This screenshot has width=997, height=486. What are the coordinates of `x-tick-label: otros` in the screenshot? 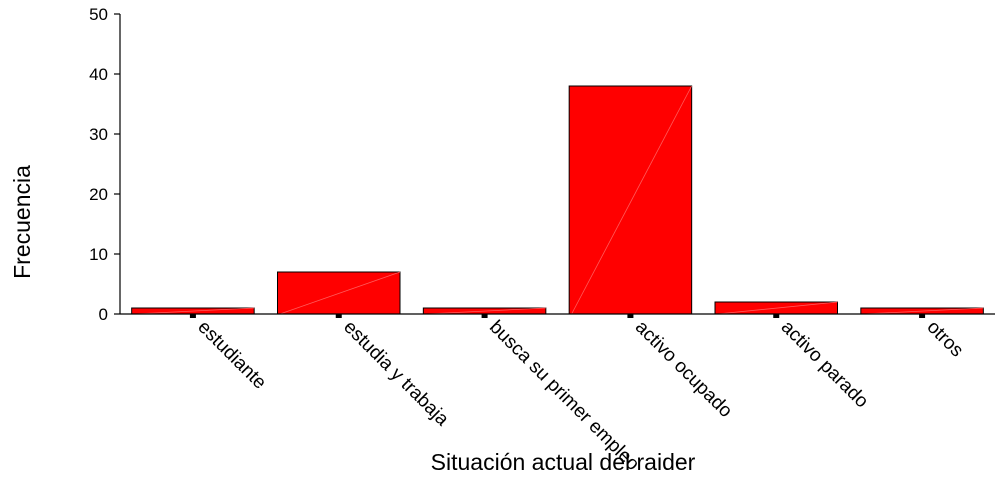 It's located at (945, 339).